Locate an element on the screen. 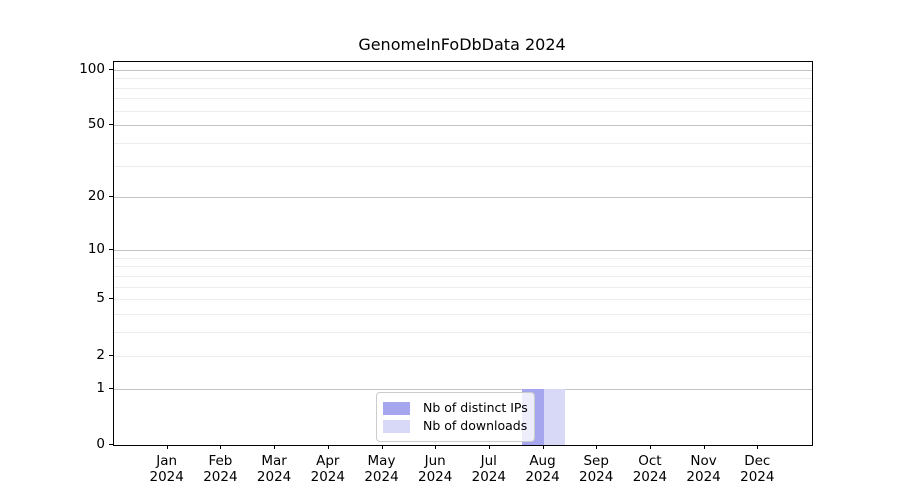 Image resolution: width=900 pixels, height=500 pixels. legend-item-downloads: Nb of downloads is located at coordinates (455, 426).